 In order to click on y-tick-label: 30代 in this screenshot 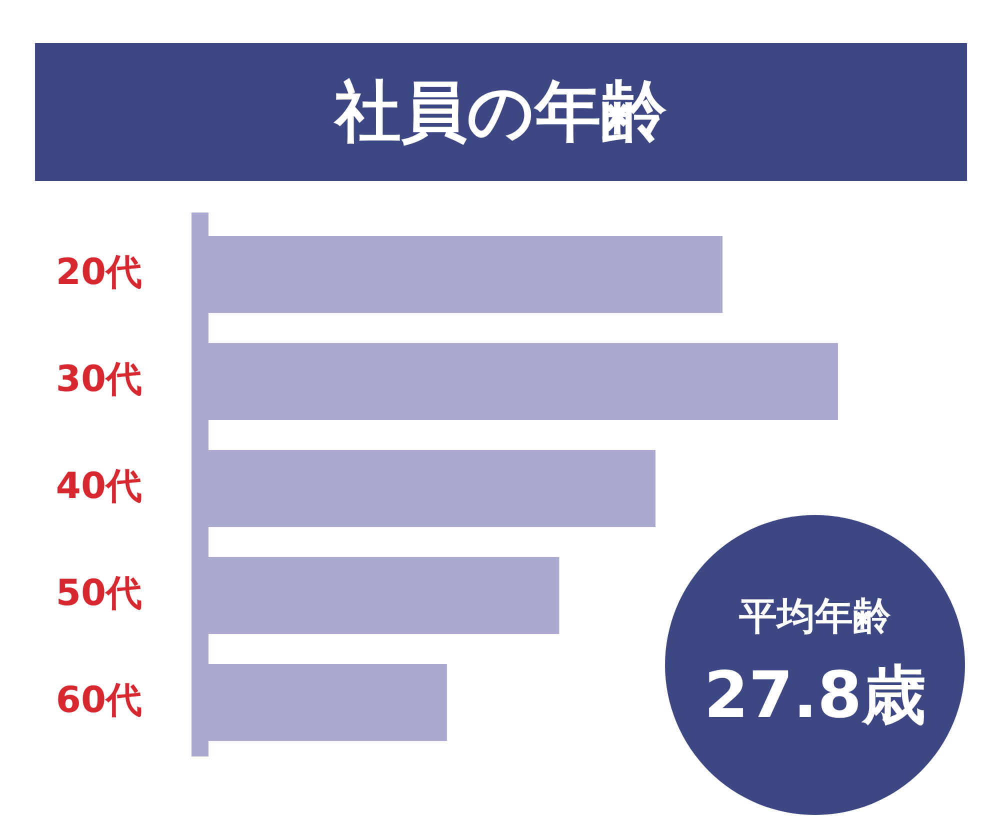, I will do `click(99, 379)`.